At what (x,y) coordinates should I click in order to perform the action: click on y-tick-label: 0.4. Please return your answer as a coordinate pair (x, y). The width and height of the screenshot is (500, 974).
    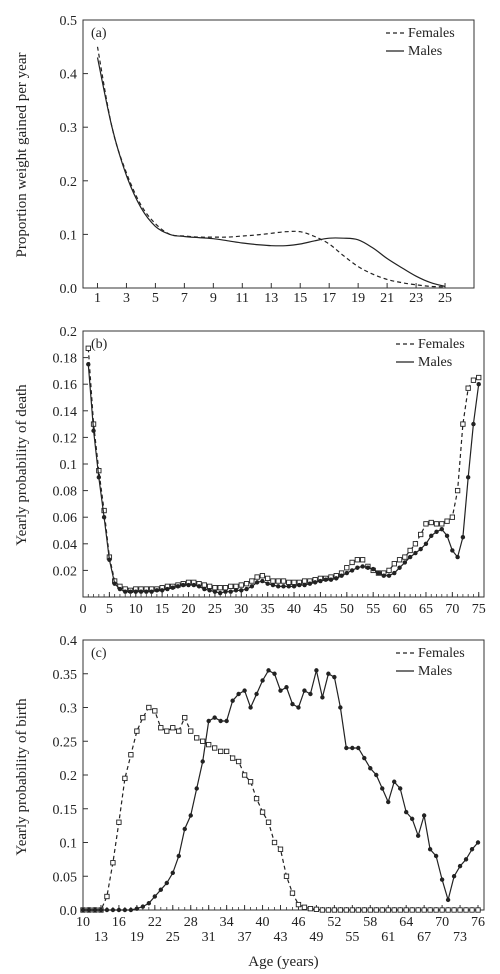
    Looking at the image, I should click on (69, 641).